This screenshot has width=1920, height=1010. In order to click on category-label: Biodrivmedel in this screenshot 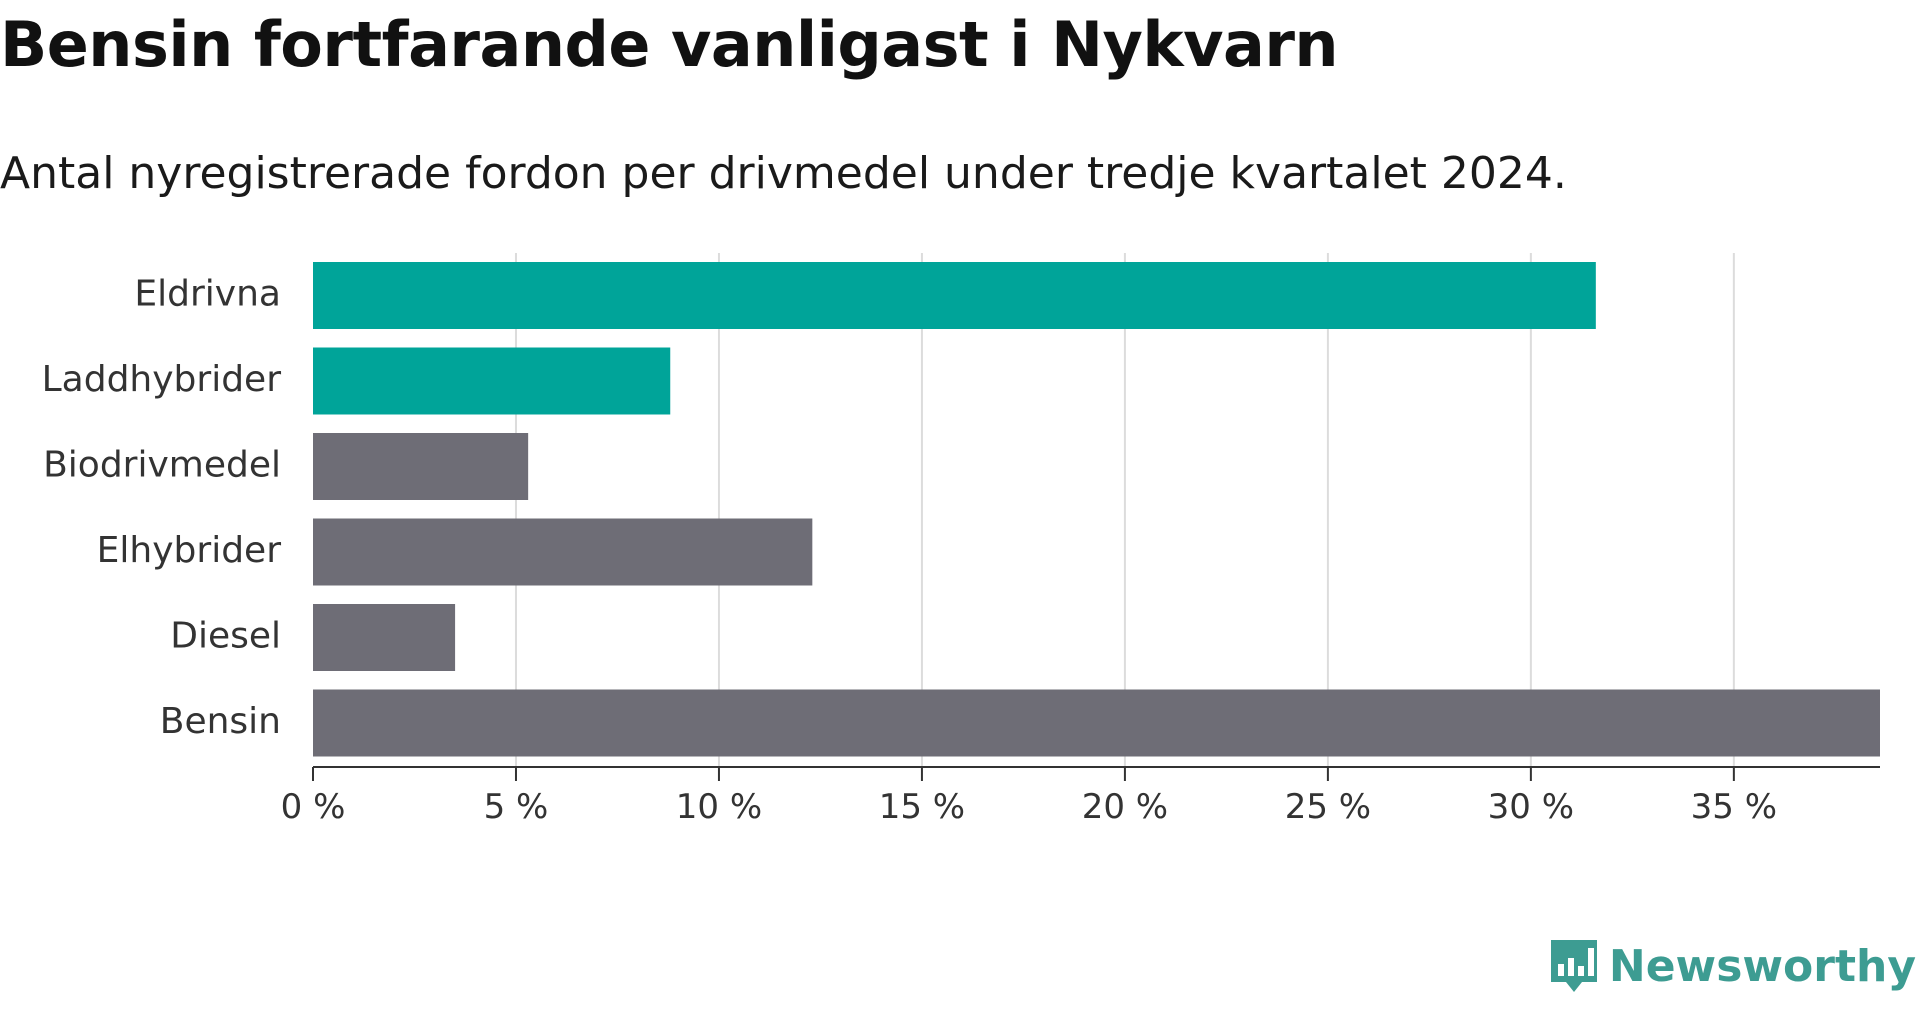, I will do `click(162, 465)`.